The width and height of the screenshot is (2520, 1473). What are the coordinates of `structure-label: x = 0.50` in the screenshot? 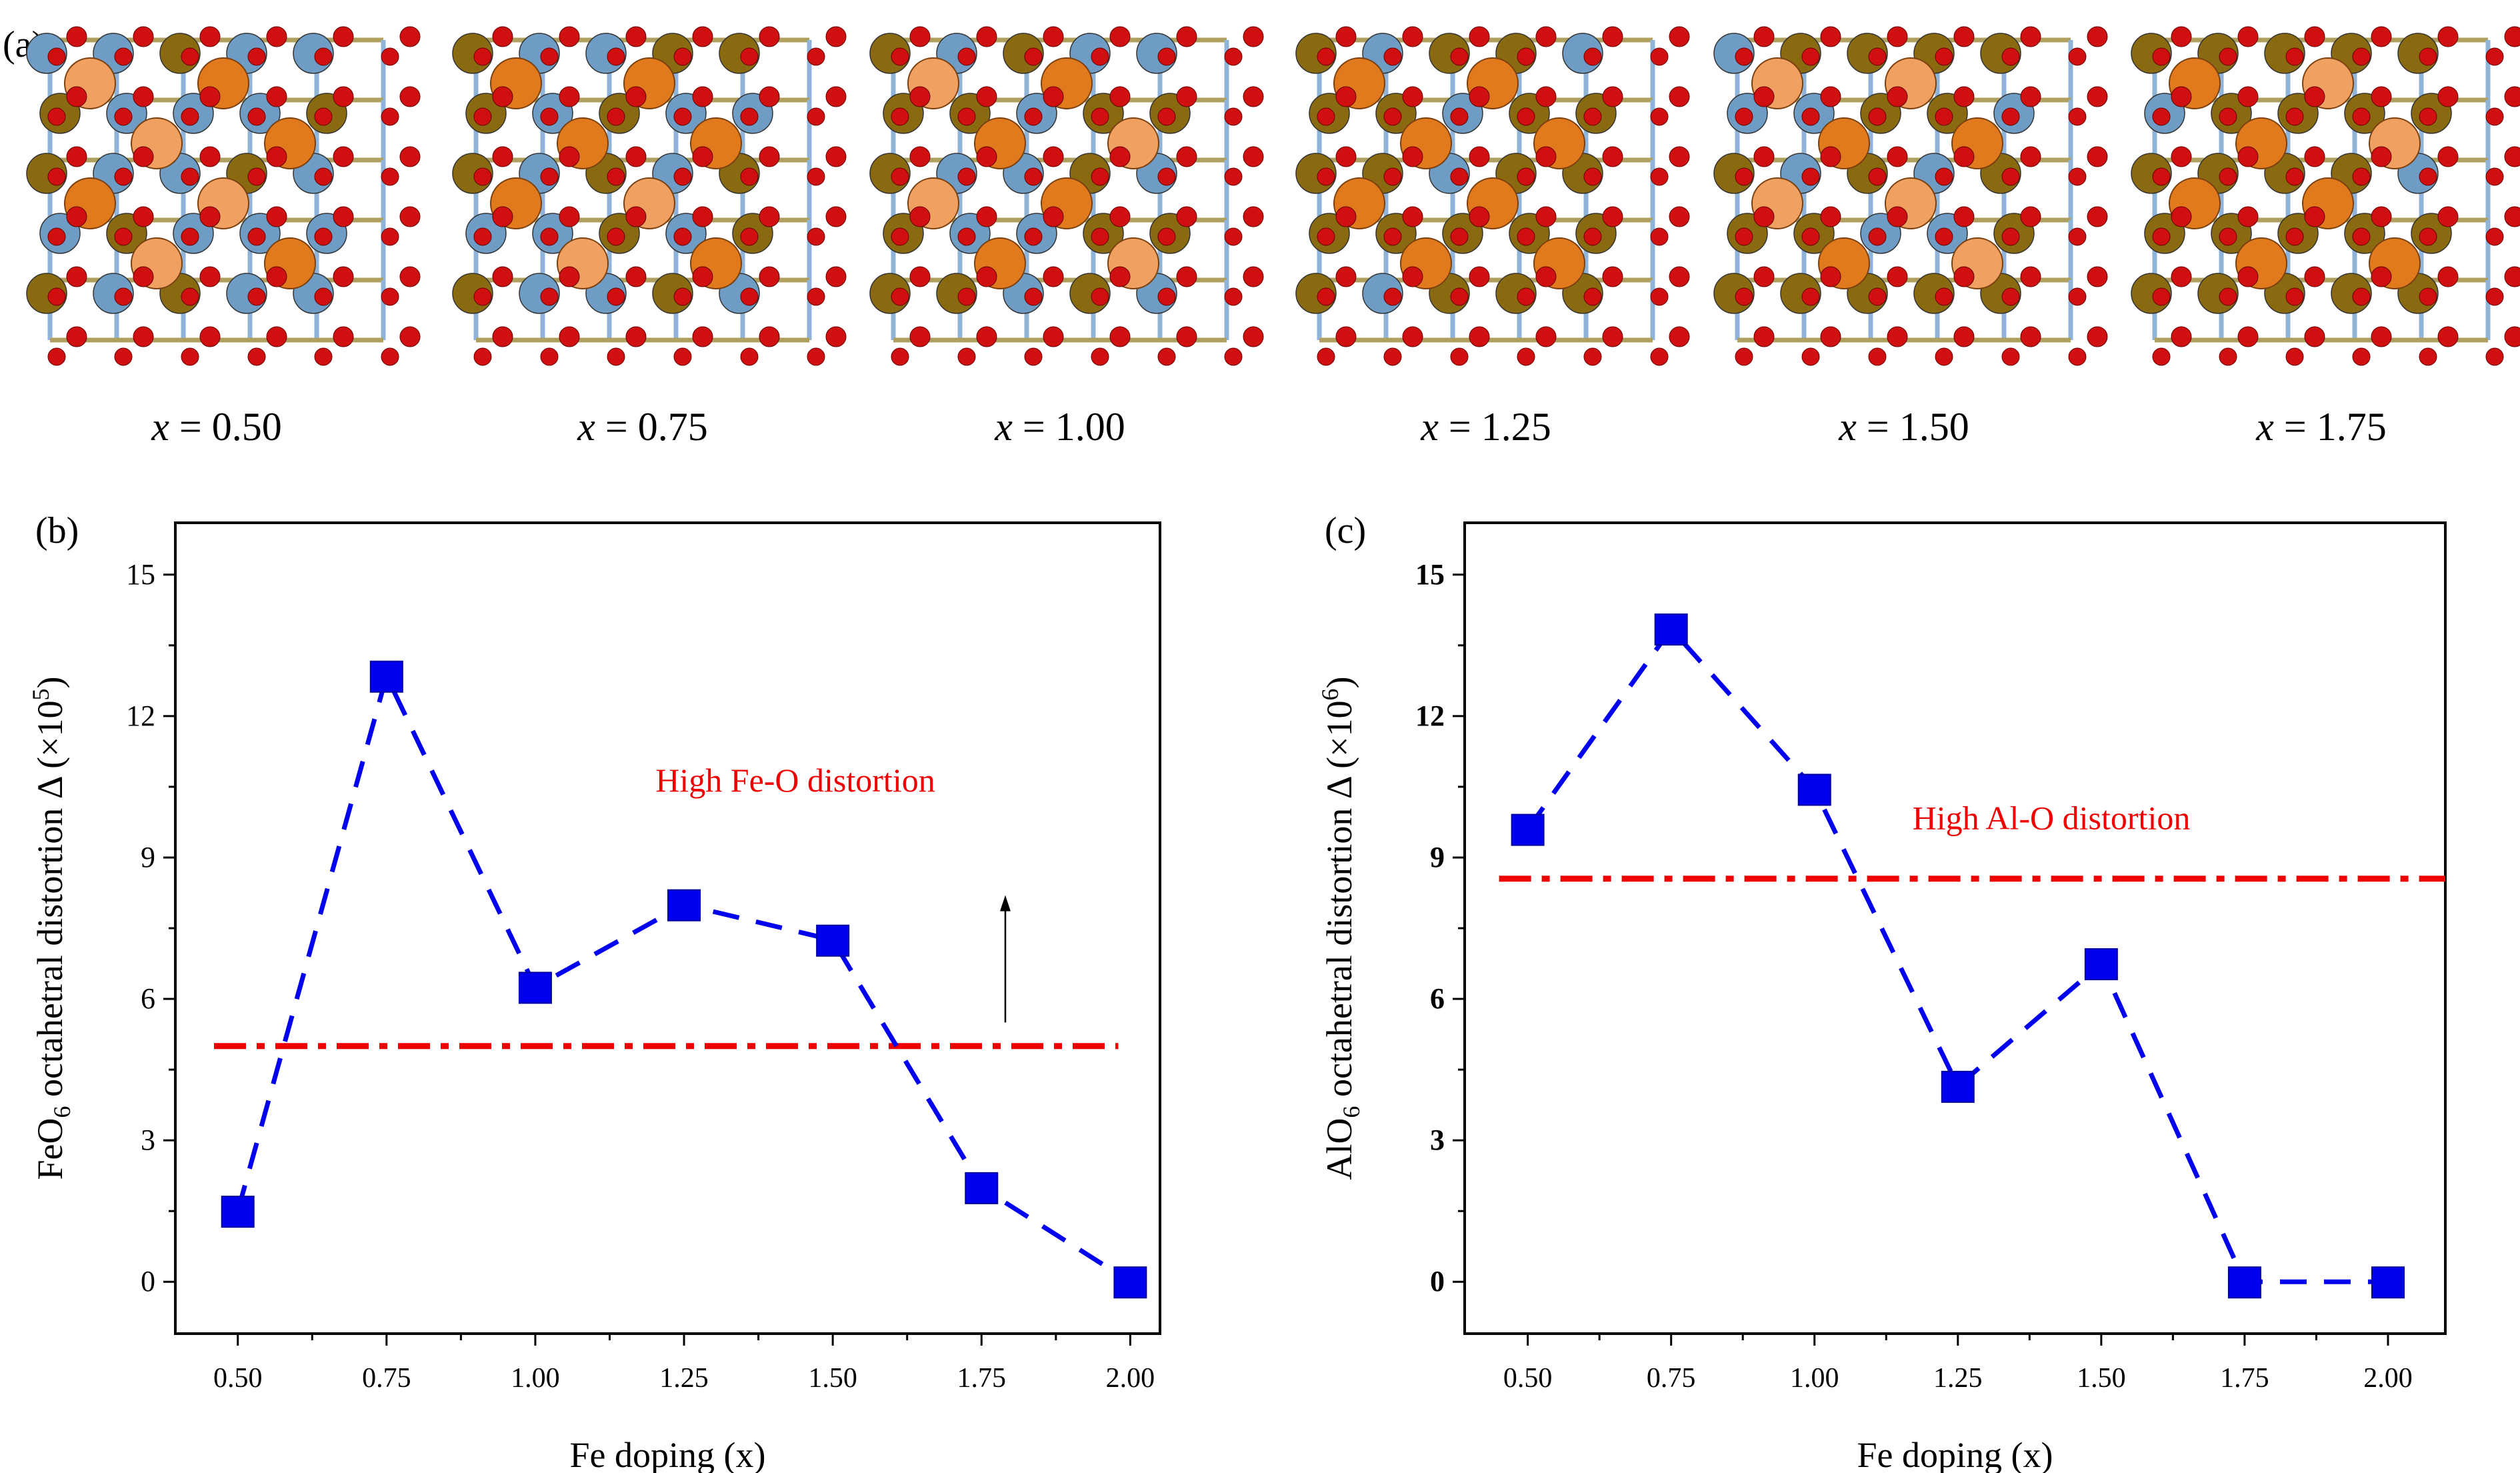 It's located at (216, 427).